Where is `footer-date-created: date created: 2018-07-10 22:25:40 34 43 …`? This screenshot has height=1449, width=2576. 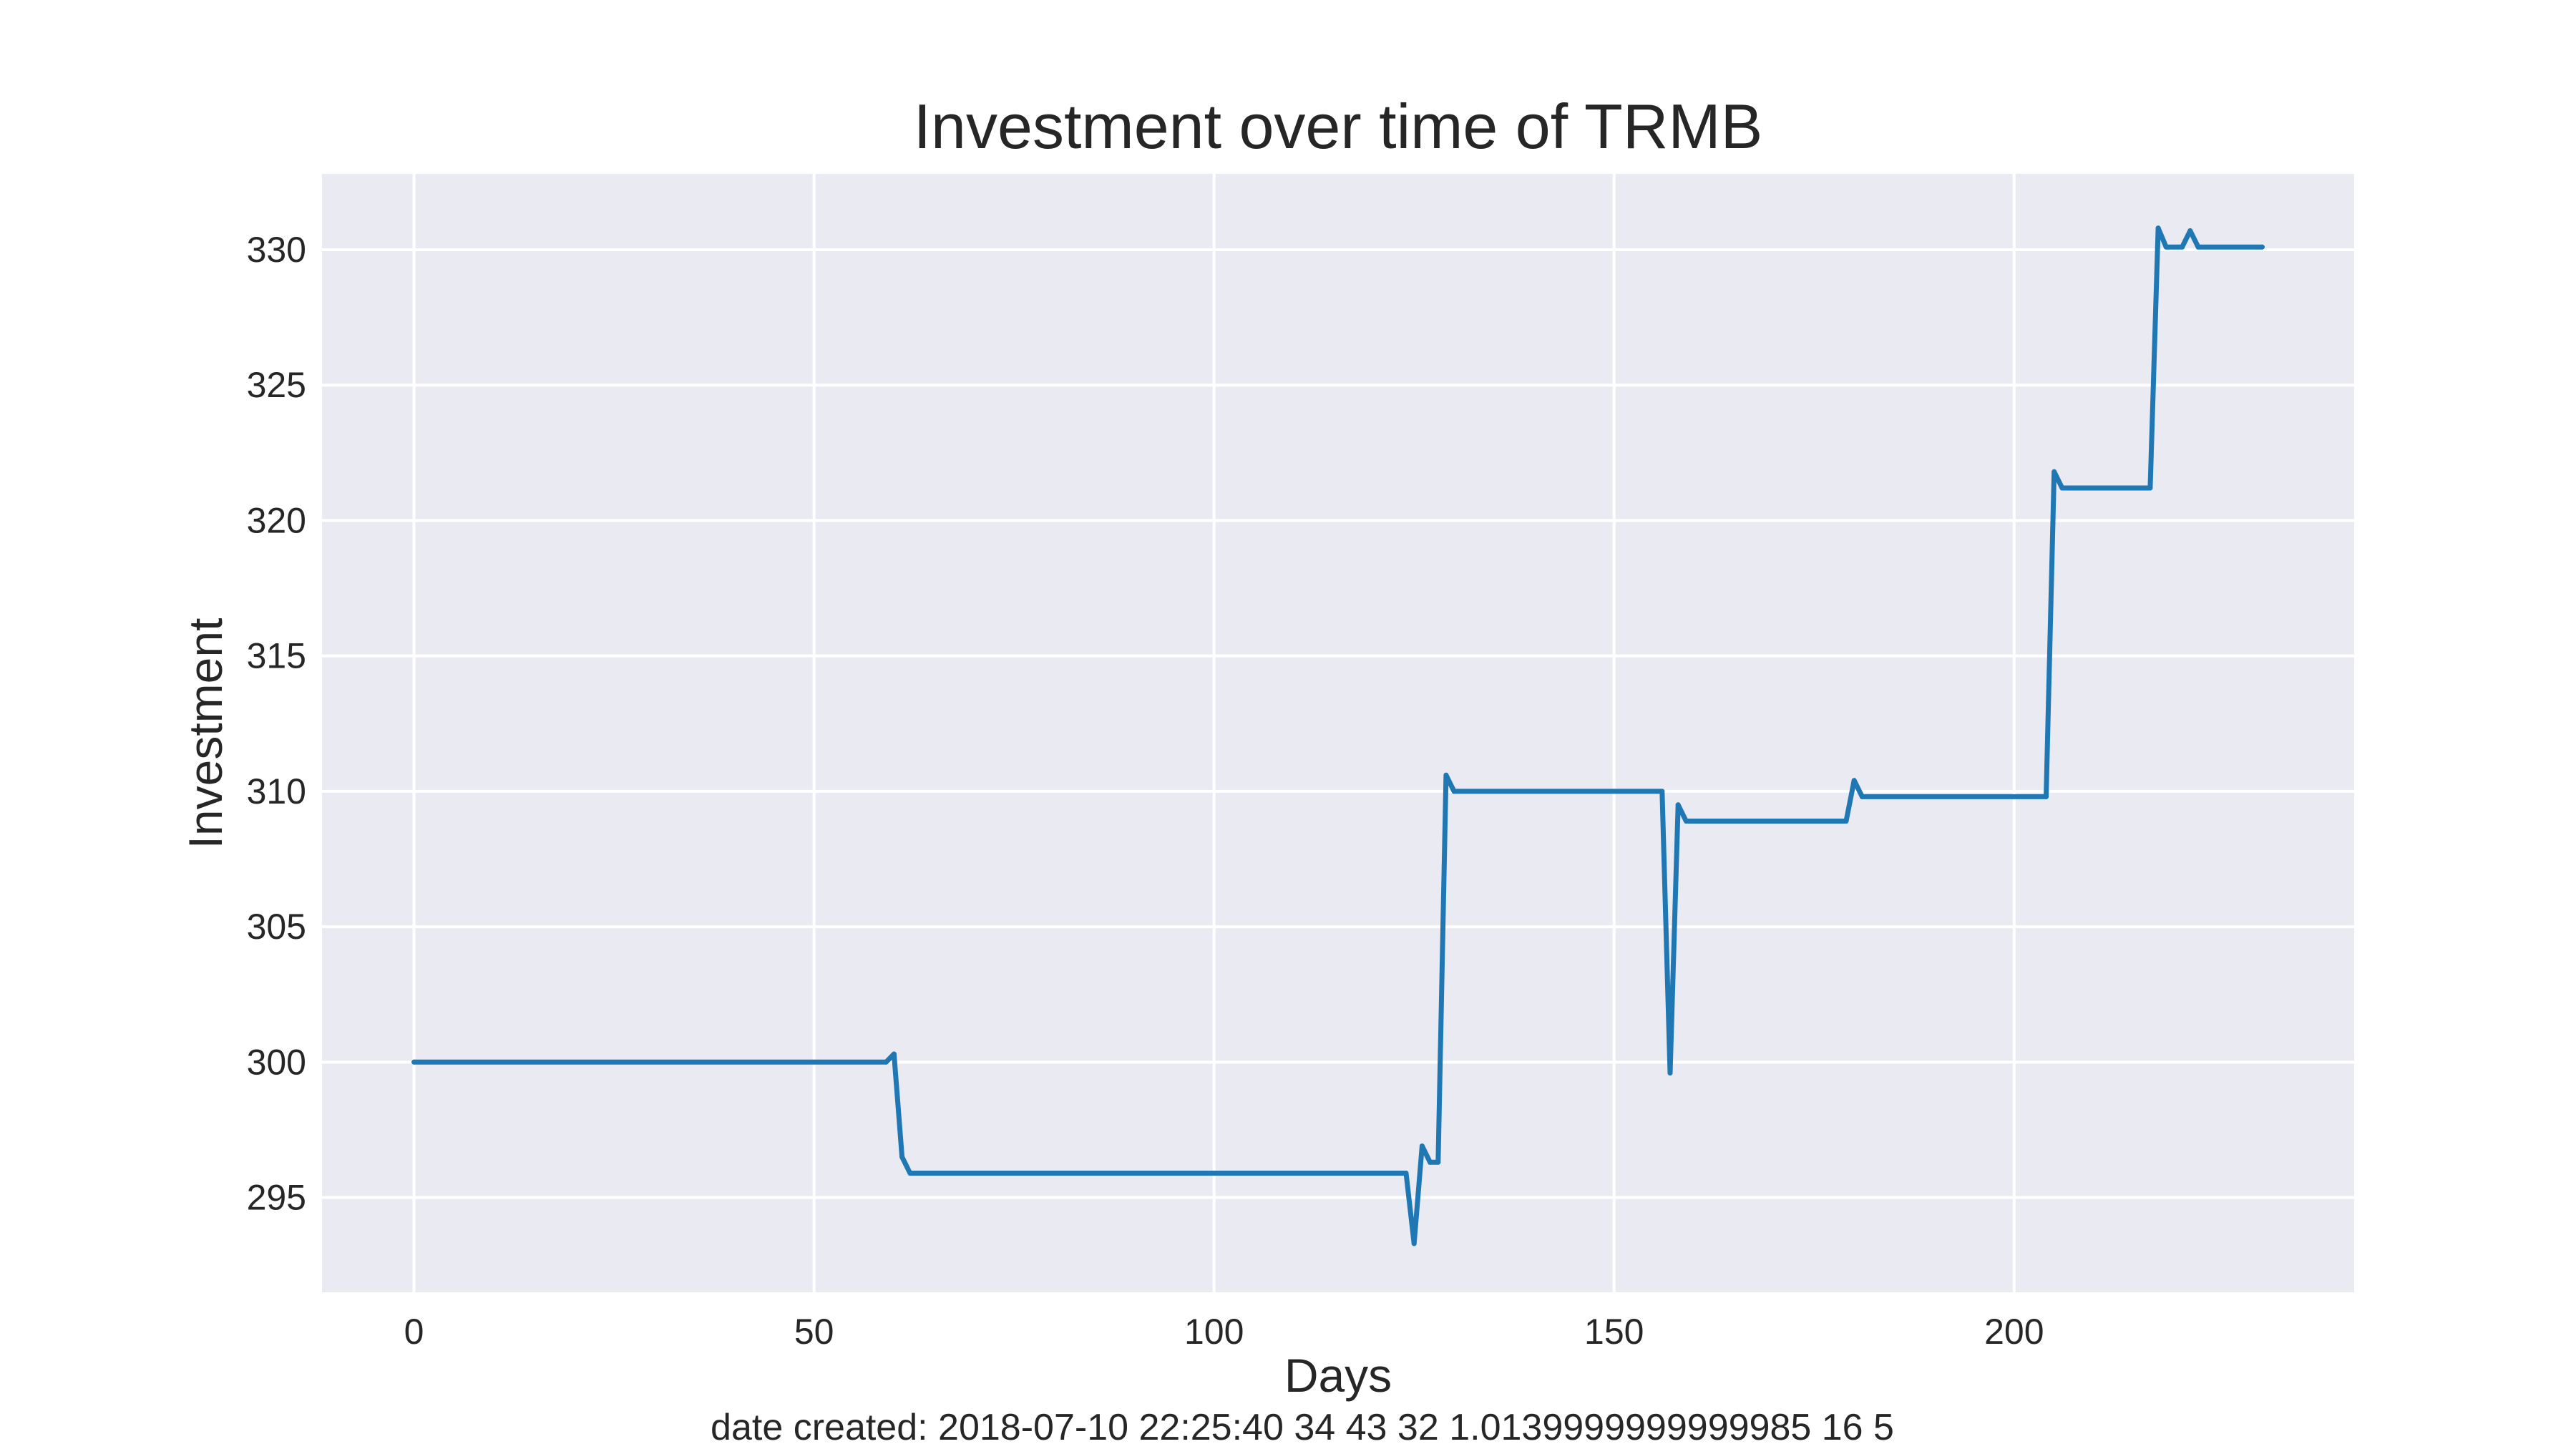 footer-date-created: date created: 2018-07-10 22:25:40 34 43 … is located at coordinates (1302, 1427).